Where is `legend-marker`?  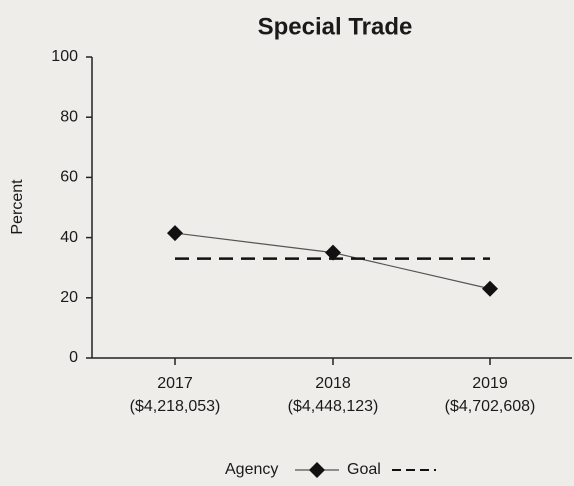 legend-marker is located at coordinates (317, 470).